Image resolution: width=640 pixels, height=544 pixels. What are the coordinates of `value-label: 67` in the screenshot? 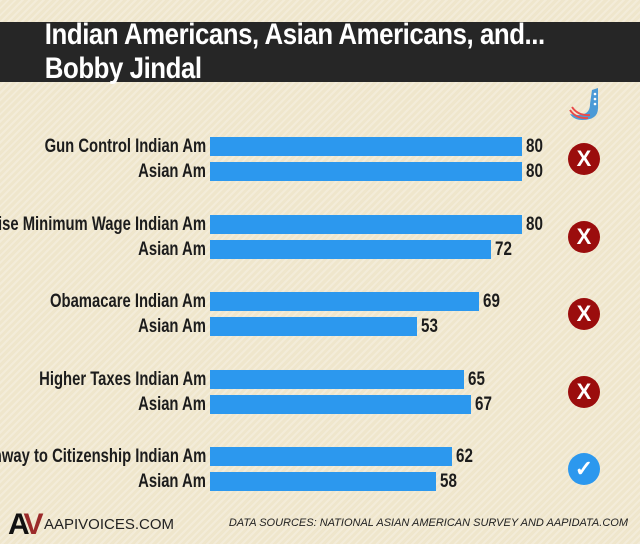 It's located at (484, 404).